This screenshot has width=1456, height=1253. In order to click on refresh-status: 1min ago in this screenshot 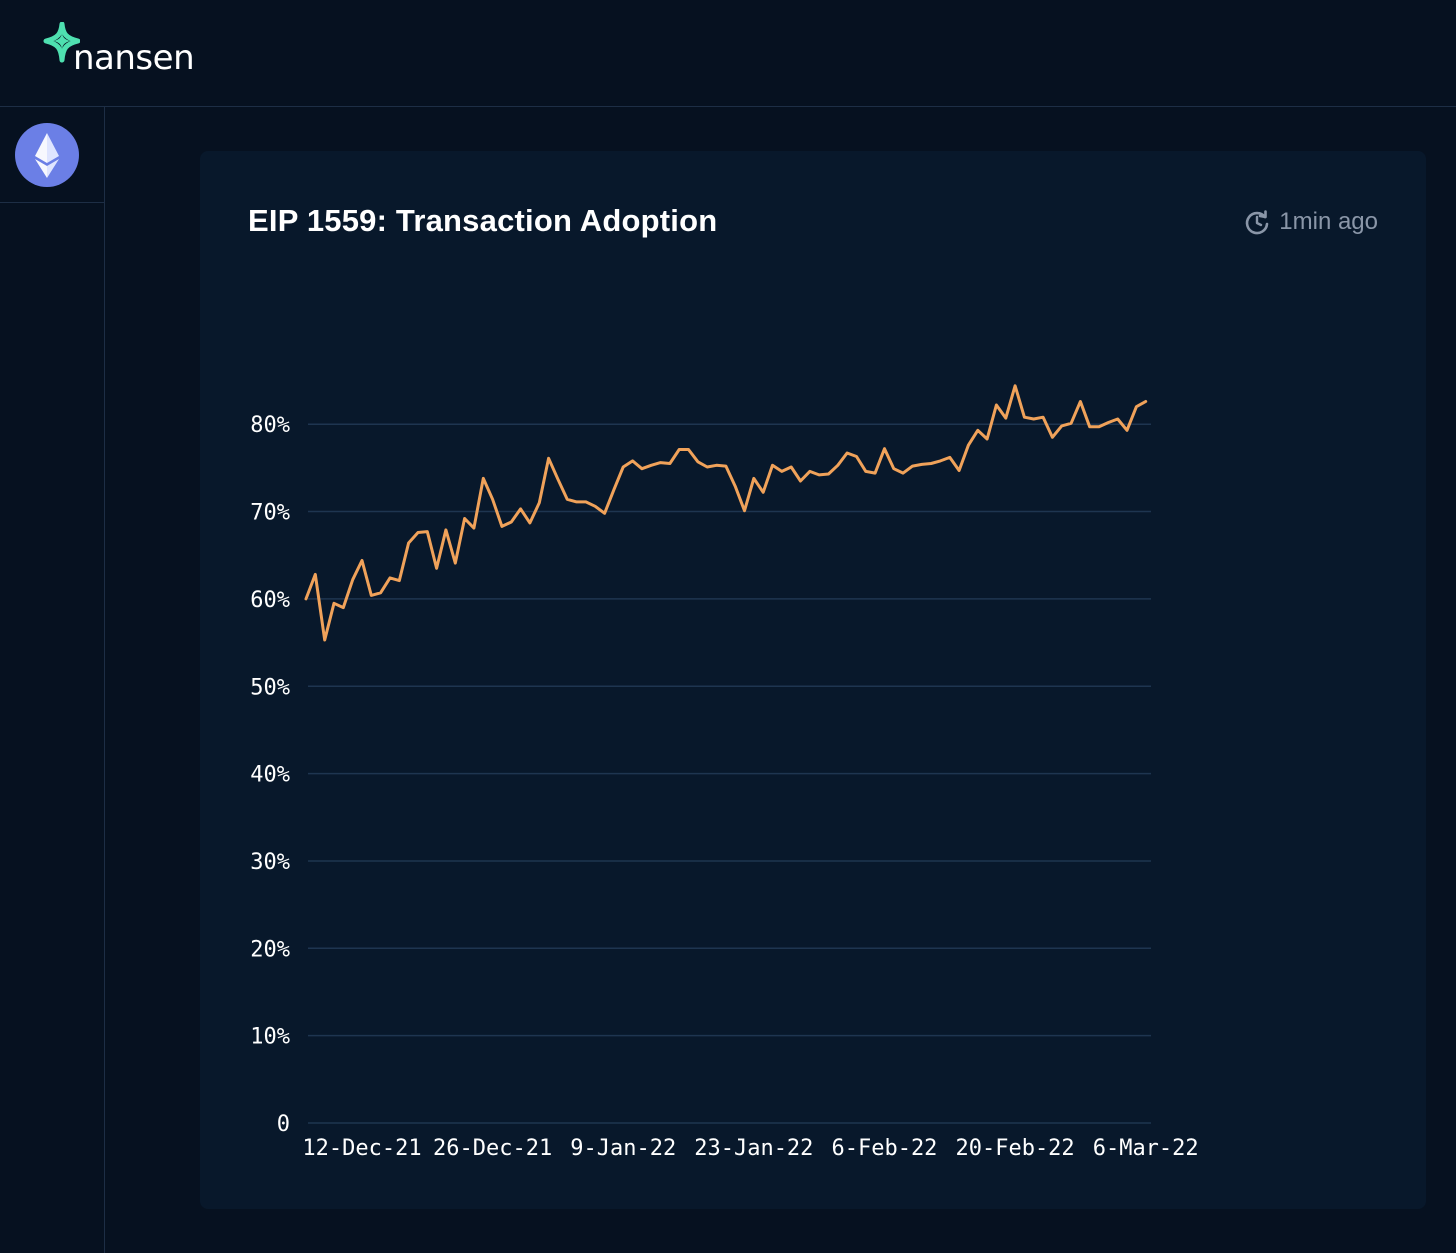, I will do `click(1310, 222)`.